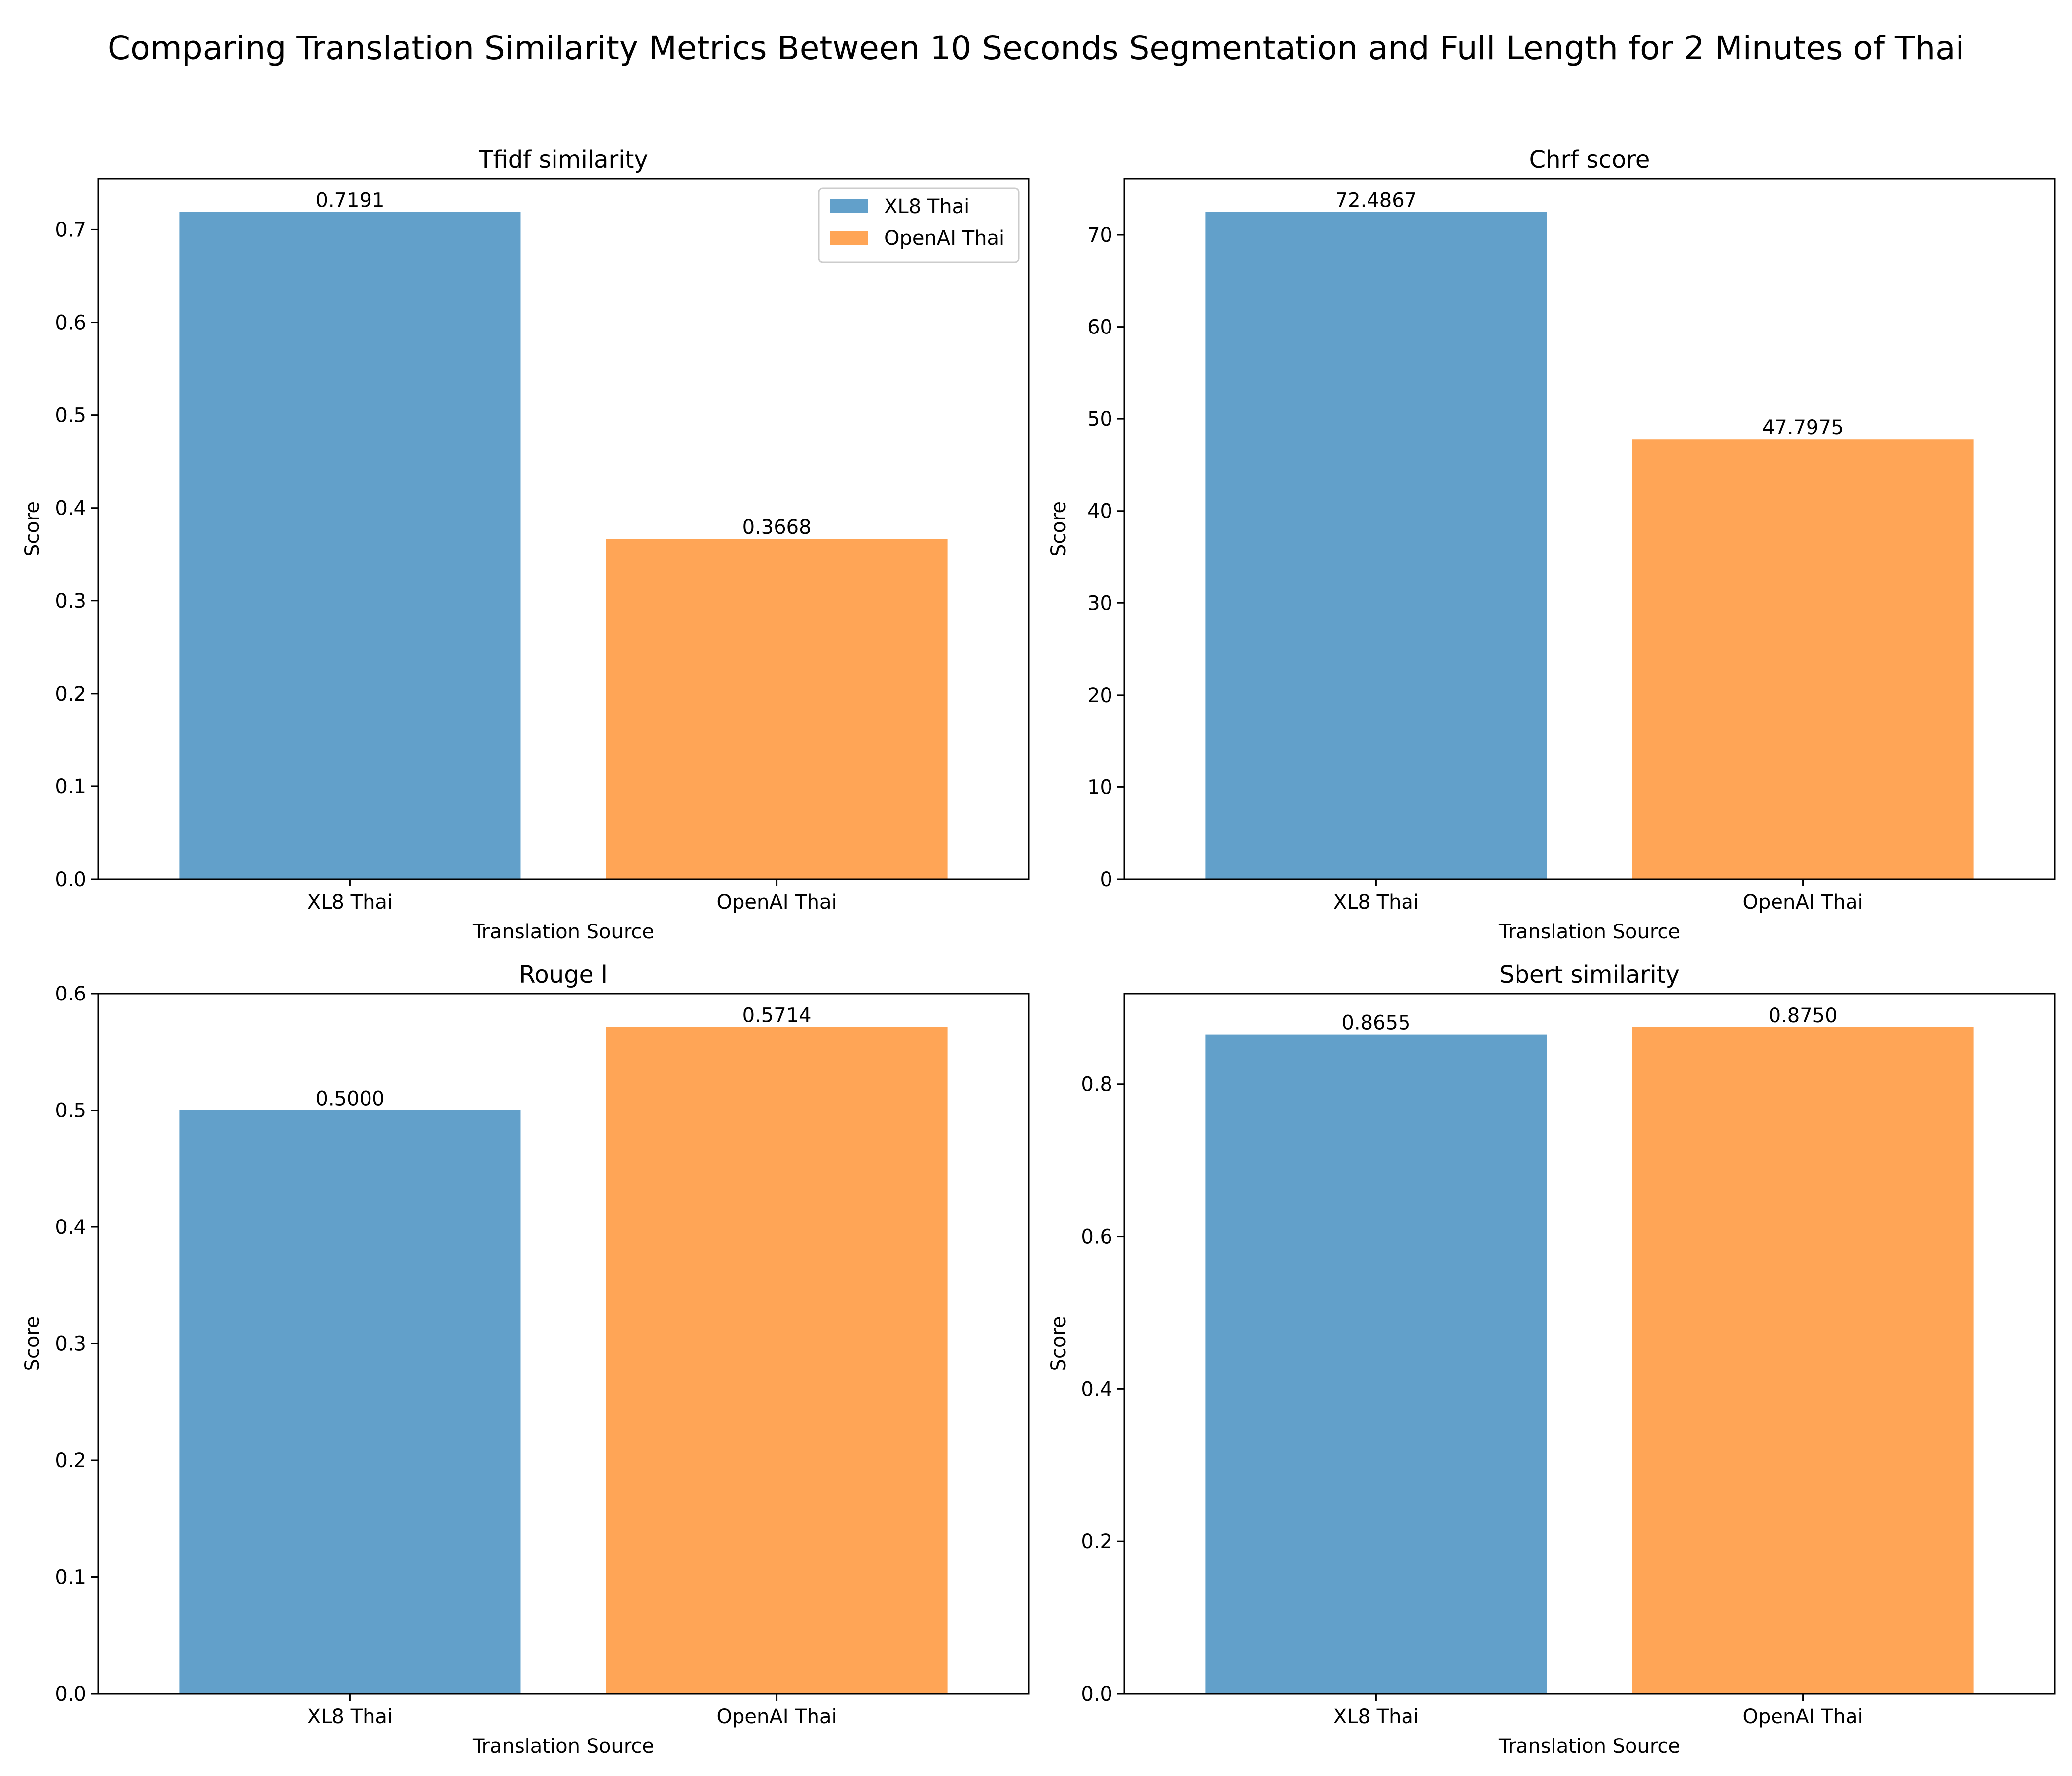 The image size is (2072, 1776). Describe the element at coordinates (350, 1099) in the screenshot. I see `bar-value-label: 0.5000` at that location.